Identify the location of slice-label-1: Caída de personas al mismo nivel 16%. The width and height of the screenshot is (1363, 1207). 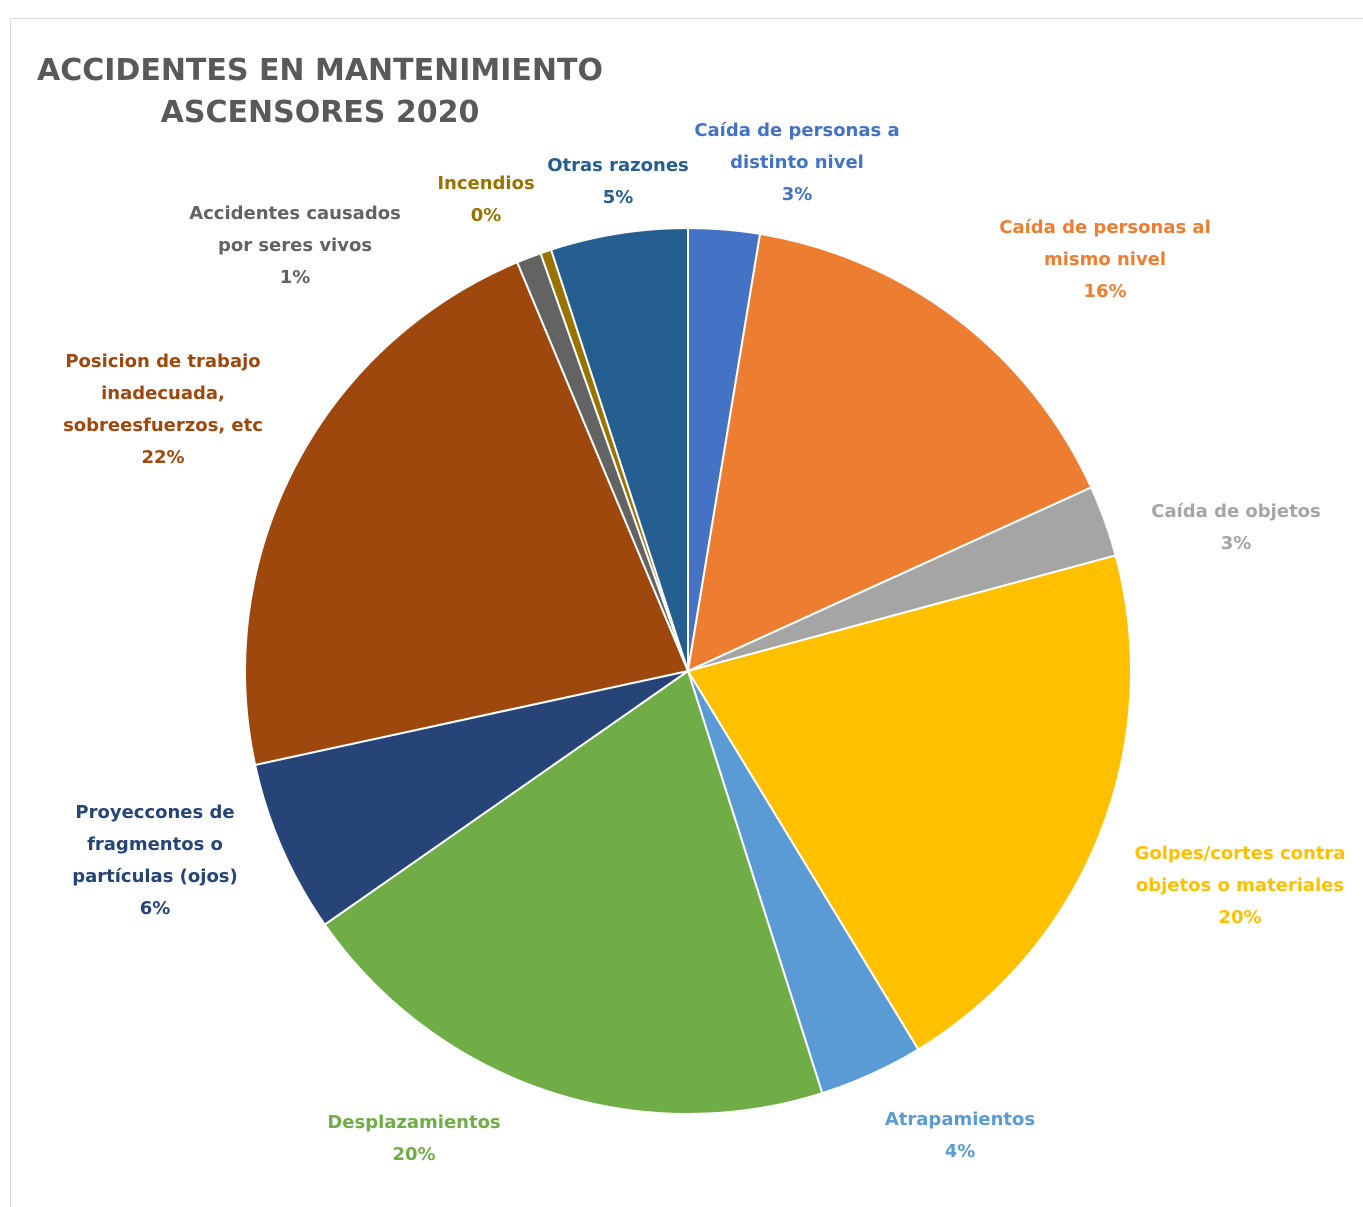
(1105, 259).